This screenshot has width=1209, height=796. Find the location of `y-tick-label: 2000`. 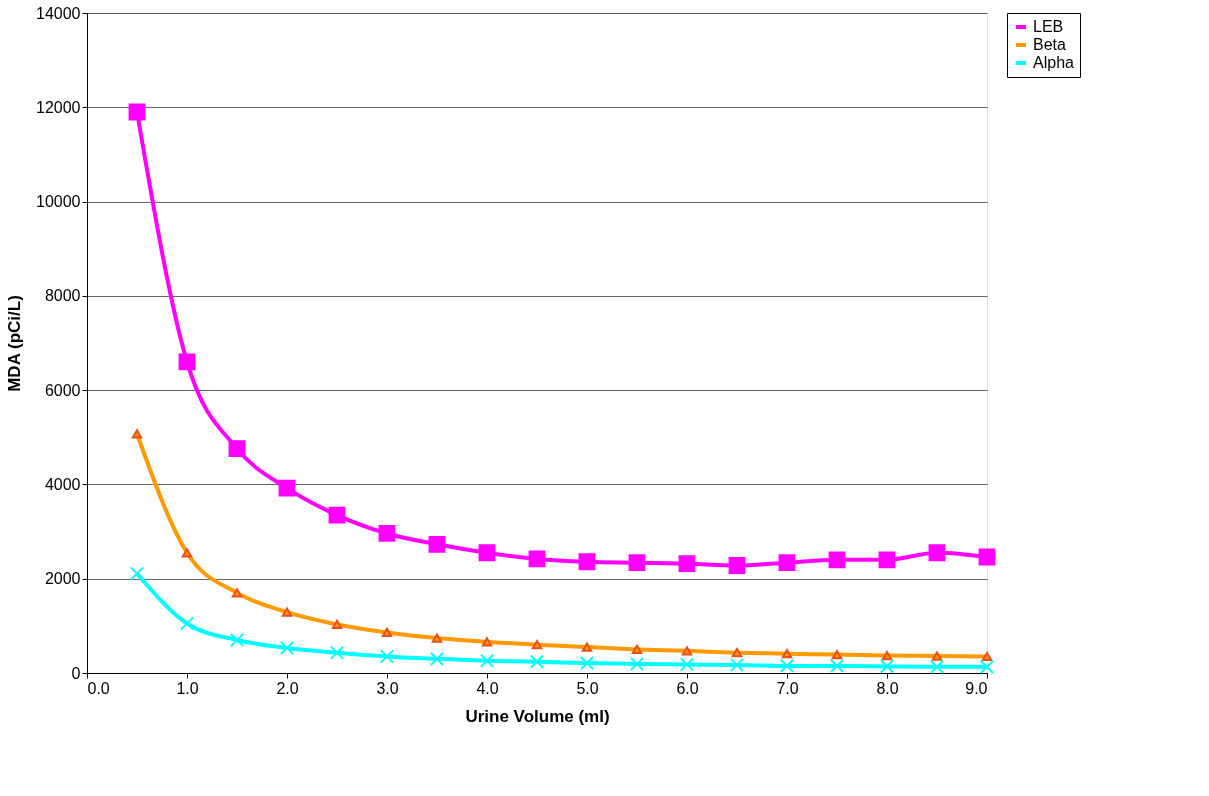

y-tick-label: 2000 is located at coordinates (62, 579).